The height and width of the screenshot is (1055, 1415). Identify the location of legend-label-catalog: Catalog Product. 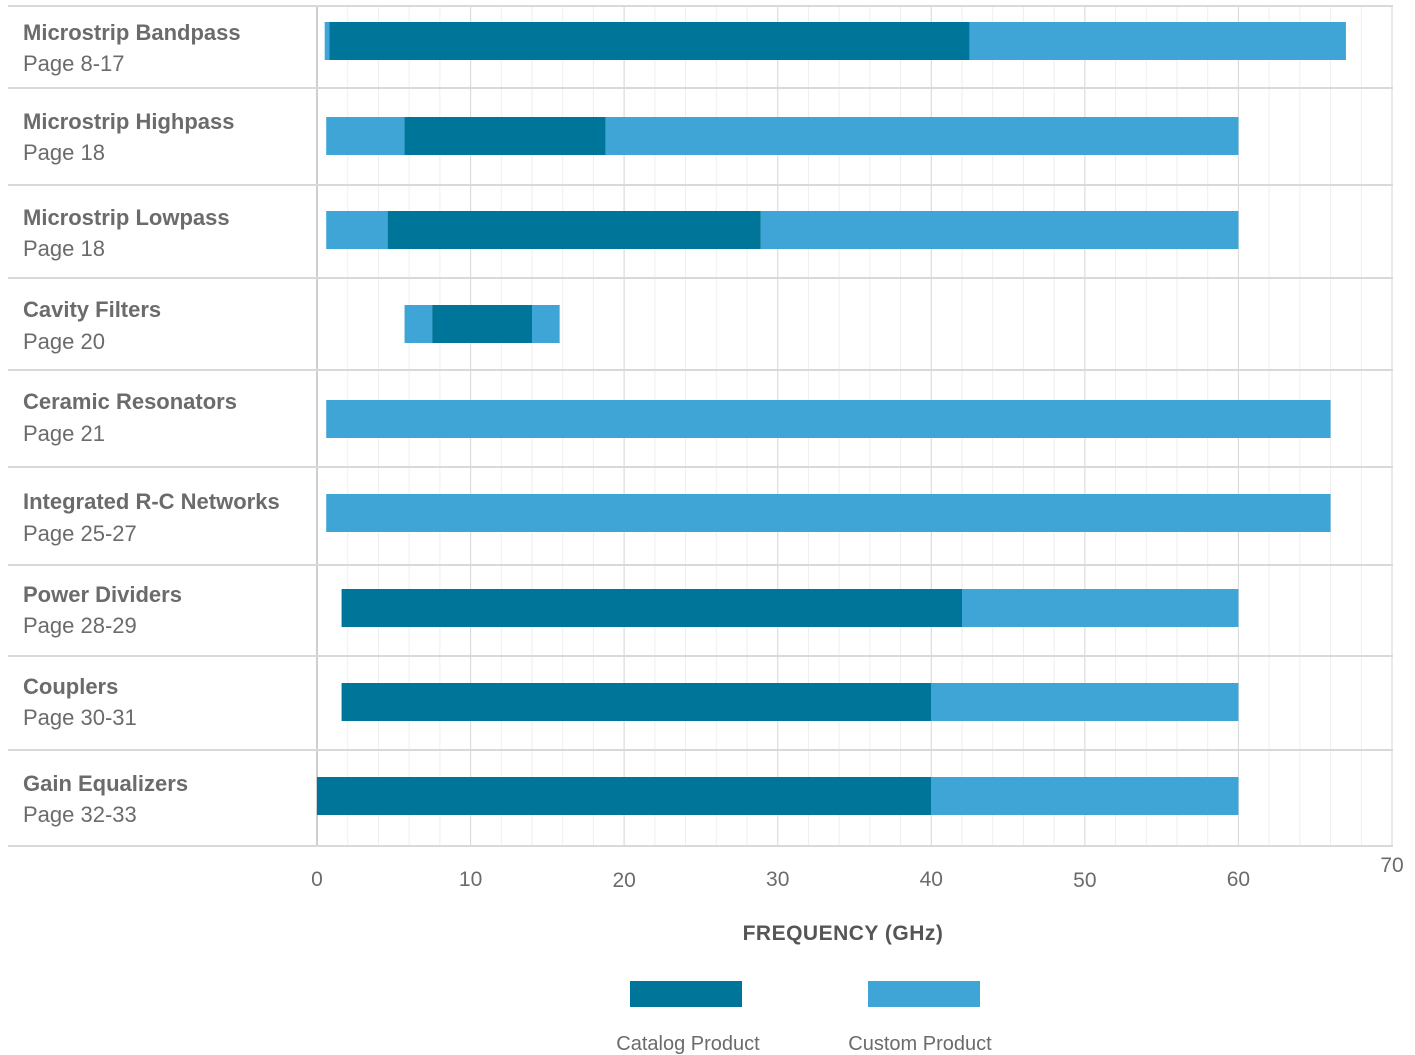
(688, 1044).